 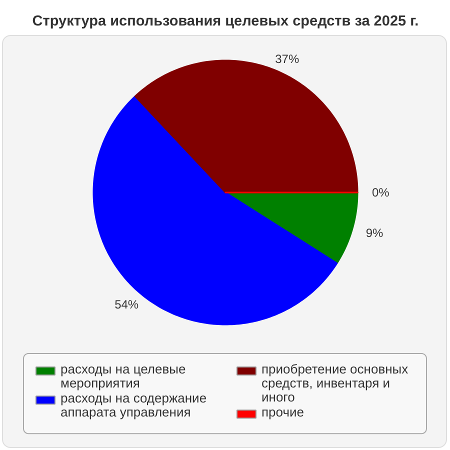 I want to click on legend-label: расходы на содержание аппарата управления, so click(x=133, y=405).